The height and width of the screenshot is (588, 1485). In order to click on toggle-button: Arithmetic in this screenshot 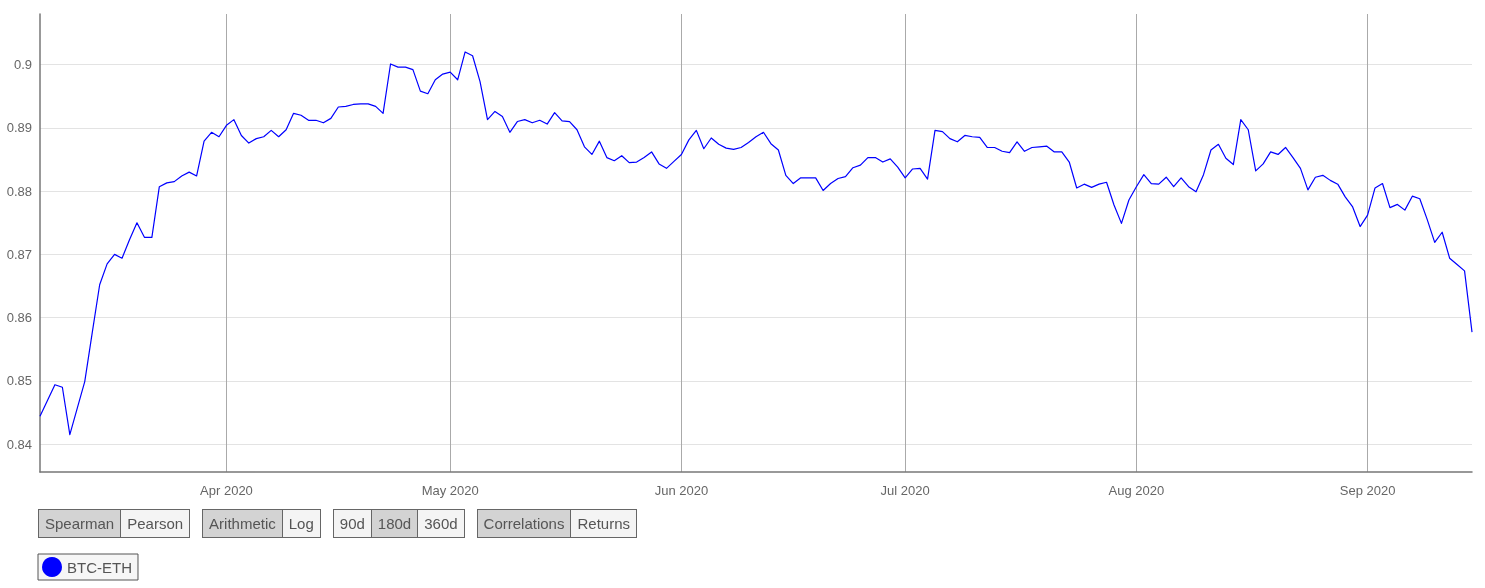, I will do `click(242, 523)`.